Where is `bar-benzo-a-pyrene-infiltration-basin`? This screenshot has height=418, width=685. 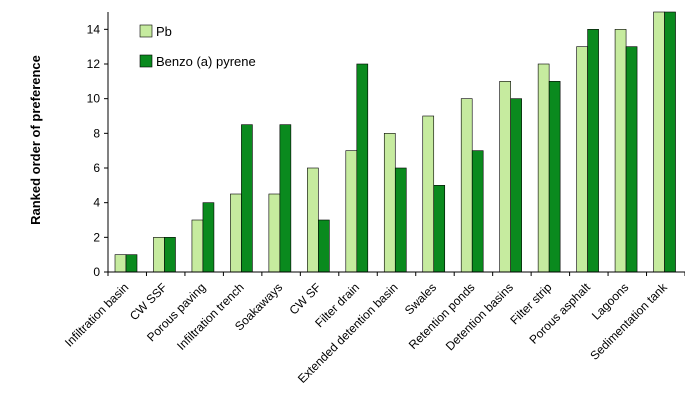
bar-benzo-a-pyrene-infiltration-basin is located at coordinates (131, 263).